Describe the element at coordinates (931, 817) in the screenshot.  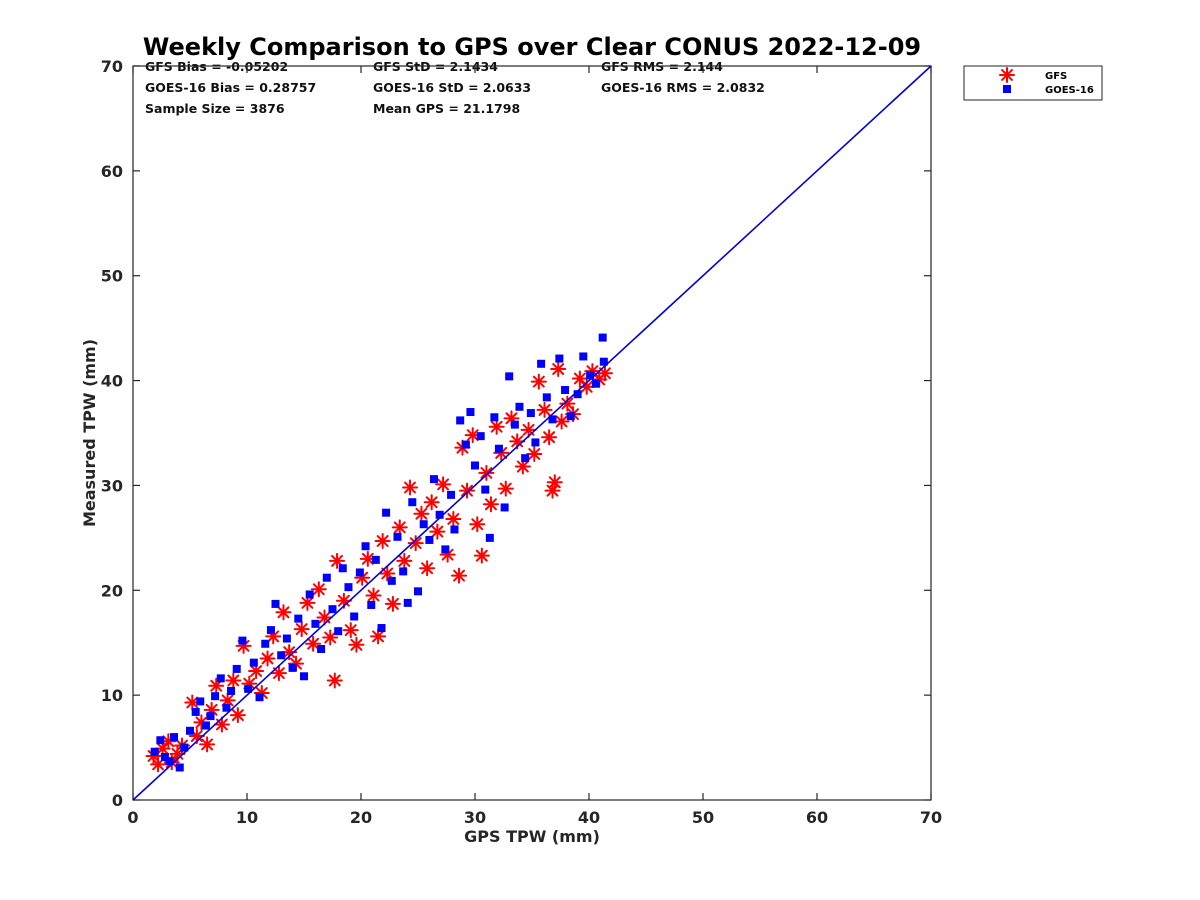
I see `x-tick-label: 70` at that location.